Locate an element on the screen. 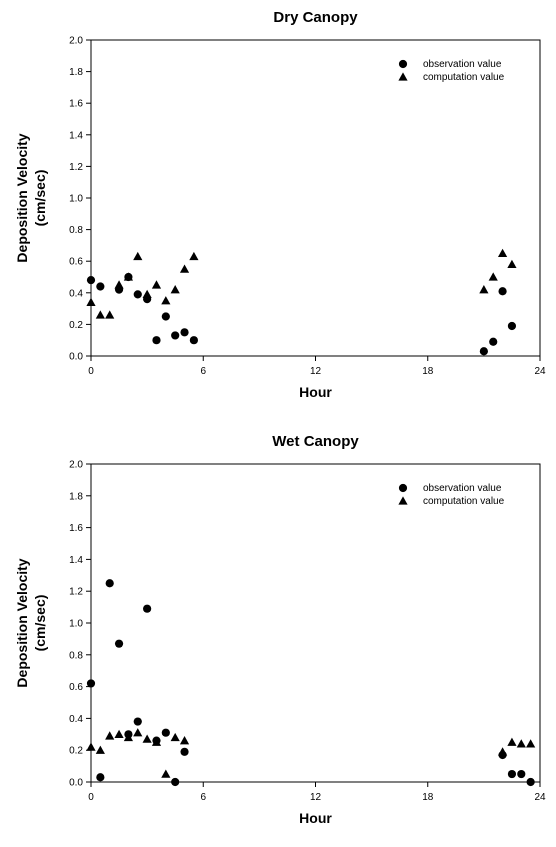 The height and width of the screenshot is (847, 556). series-observation is located at coordinates (301, 314).